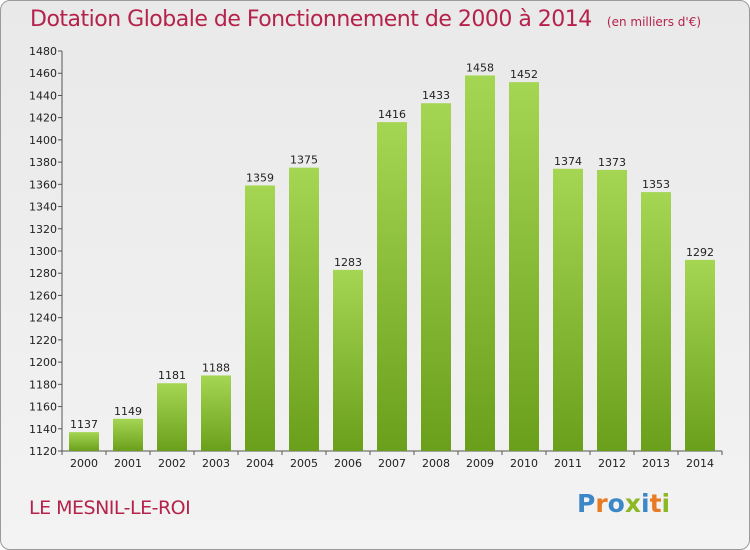 This screenshot has width=750, height=550. What do you see at coordinates (348, 463) in the screenshot?
I see `x-tick-label: 2006` at bounding box center [348, 463].